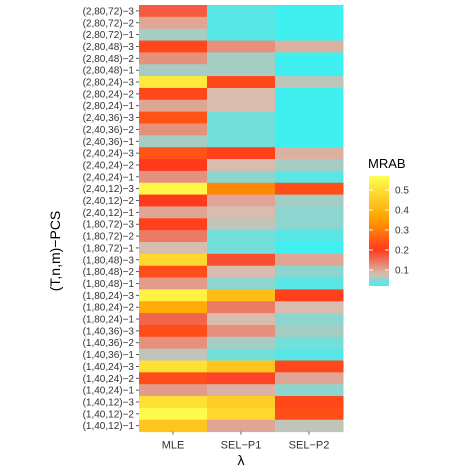  Describe the element at coordinates (109, 130) in the screenshot. I see `y-tick-label: (2,40,36)−2` at that location.